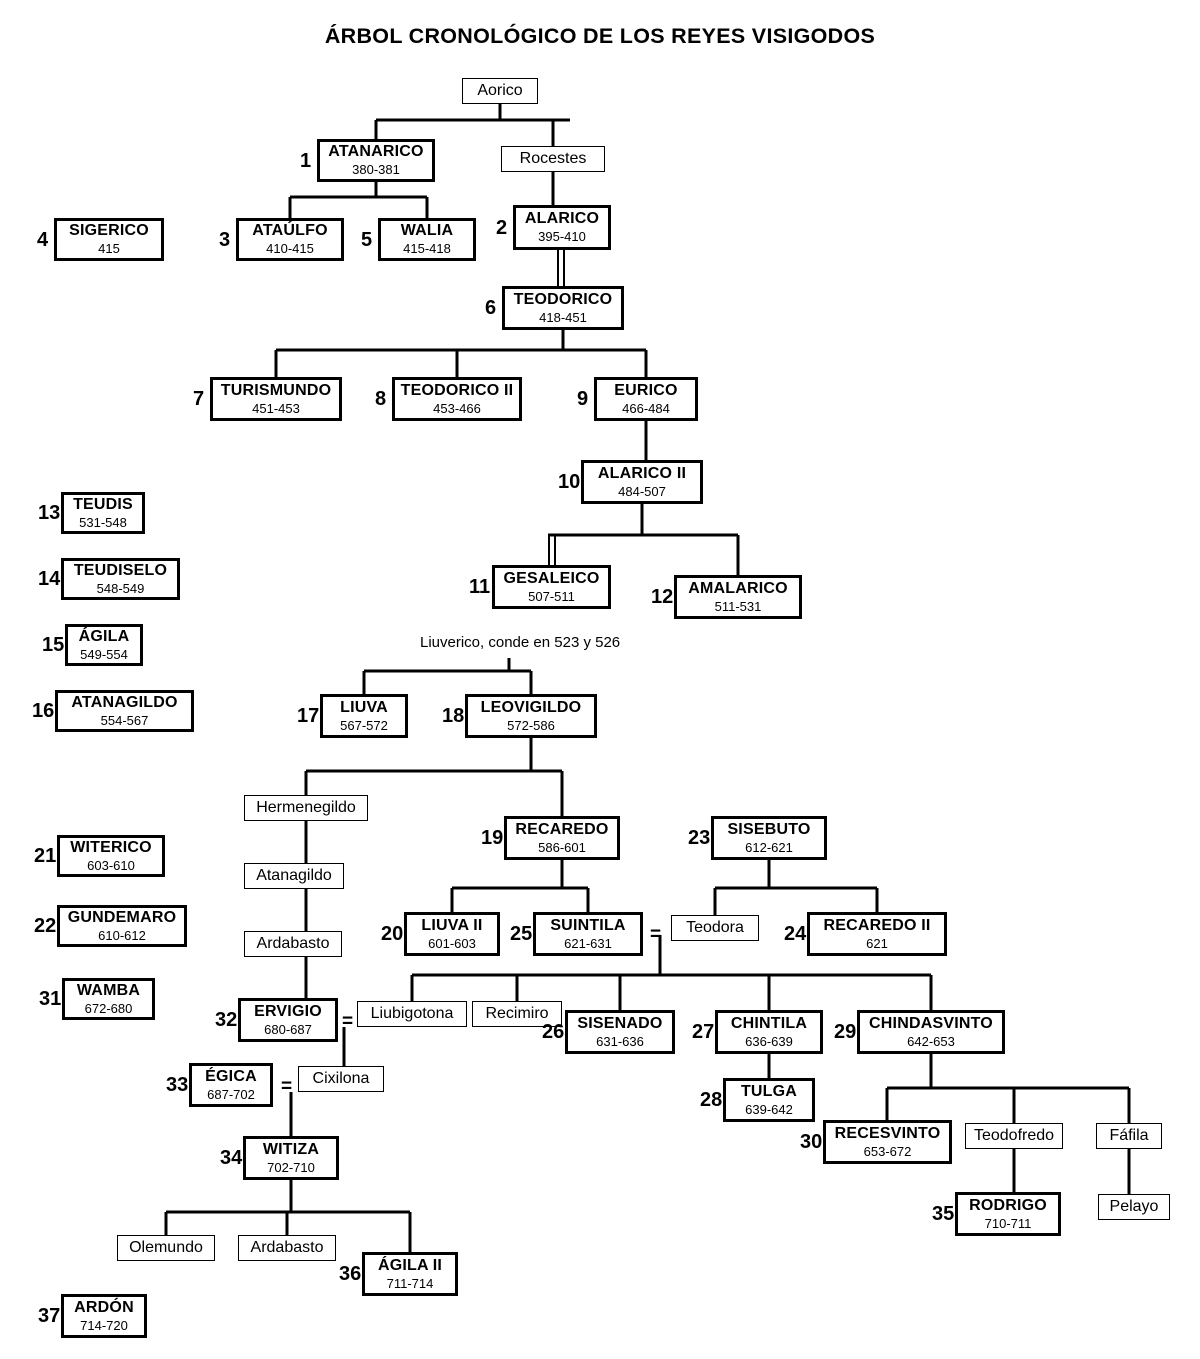  I want to click on node-sisebuto: SISEBUTO 612-621, so click(769, 838).